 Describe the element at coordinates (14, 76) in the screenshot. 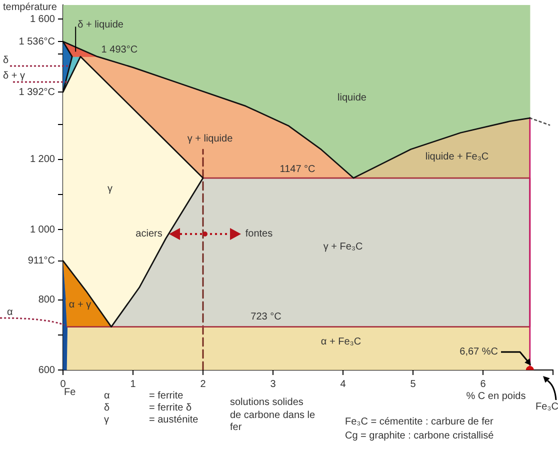

I see `annotation: δ + γ` at that location.